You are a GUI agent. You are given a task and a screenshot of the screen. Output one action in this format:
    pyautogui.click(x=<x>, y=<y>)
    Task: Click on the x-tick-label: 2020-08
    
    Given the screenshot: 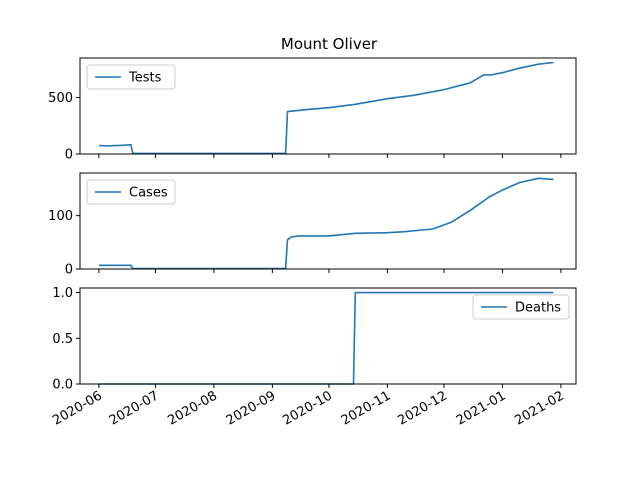 What is the action you would take?
    pyautogui.click(x=192, y=408)
    